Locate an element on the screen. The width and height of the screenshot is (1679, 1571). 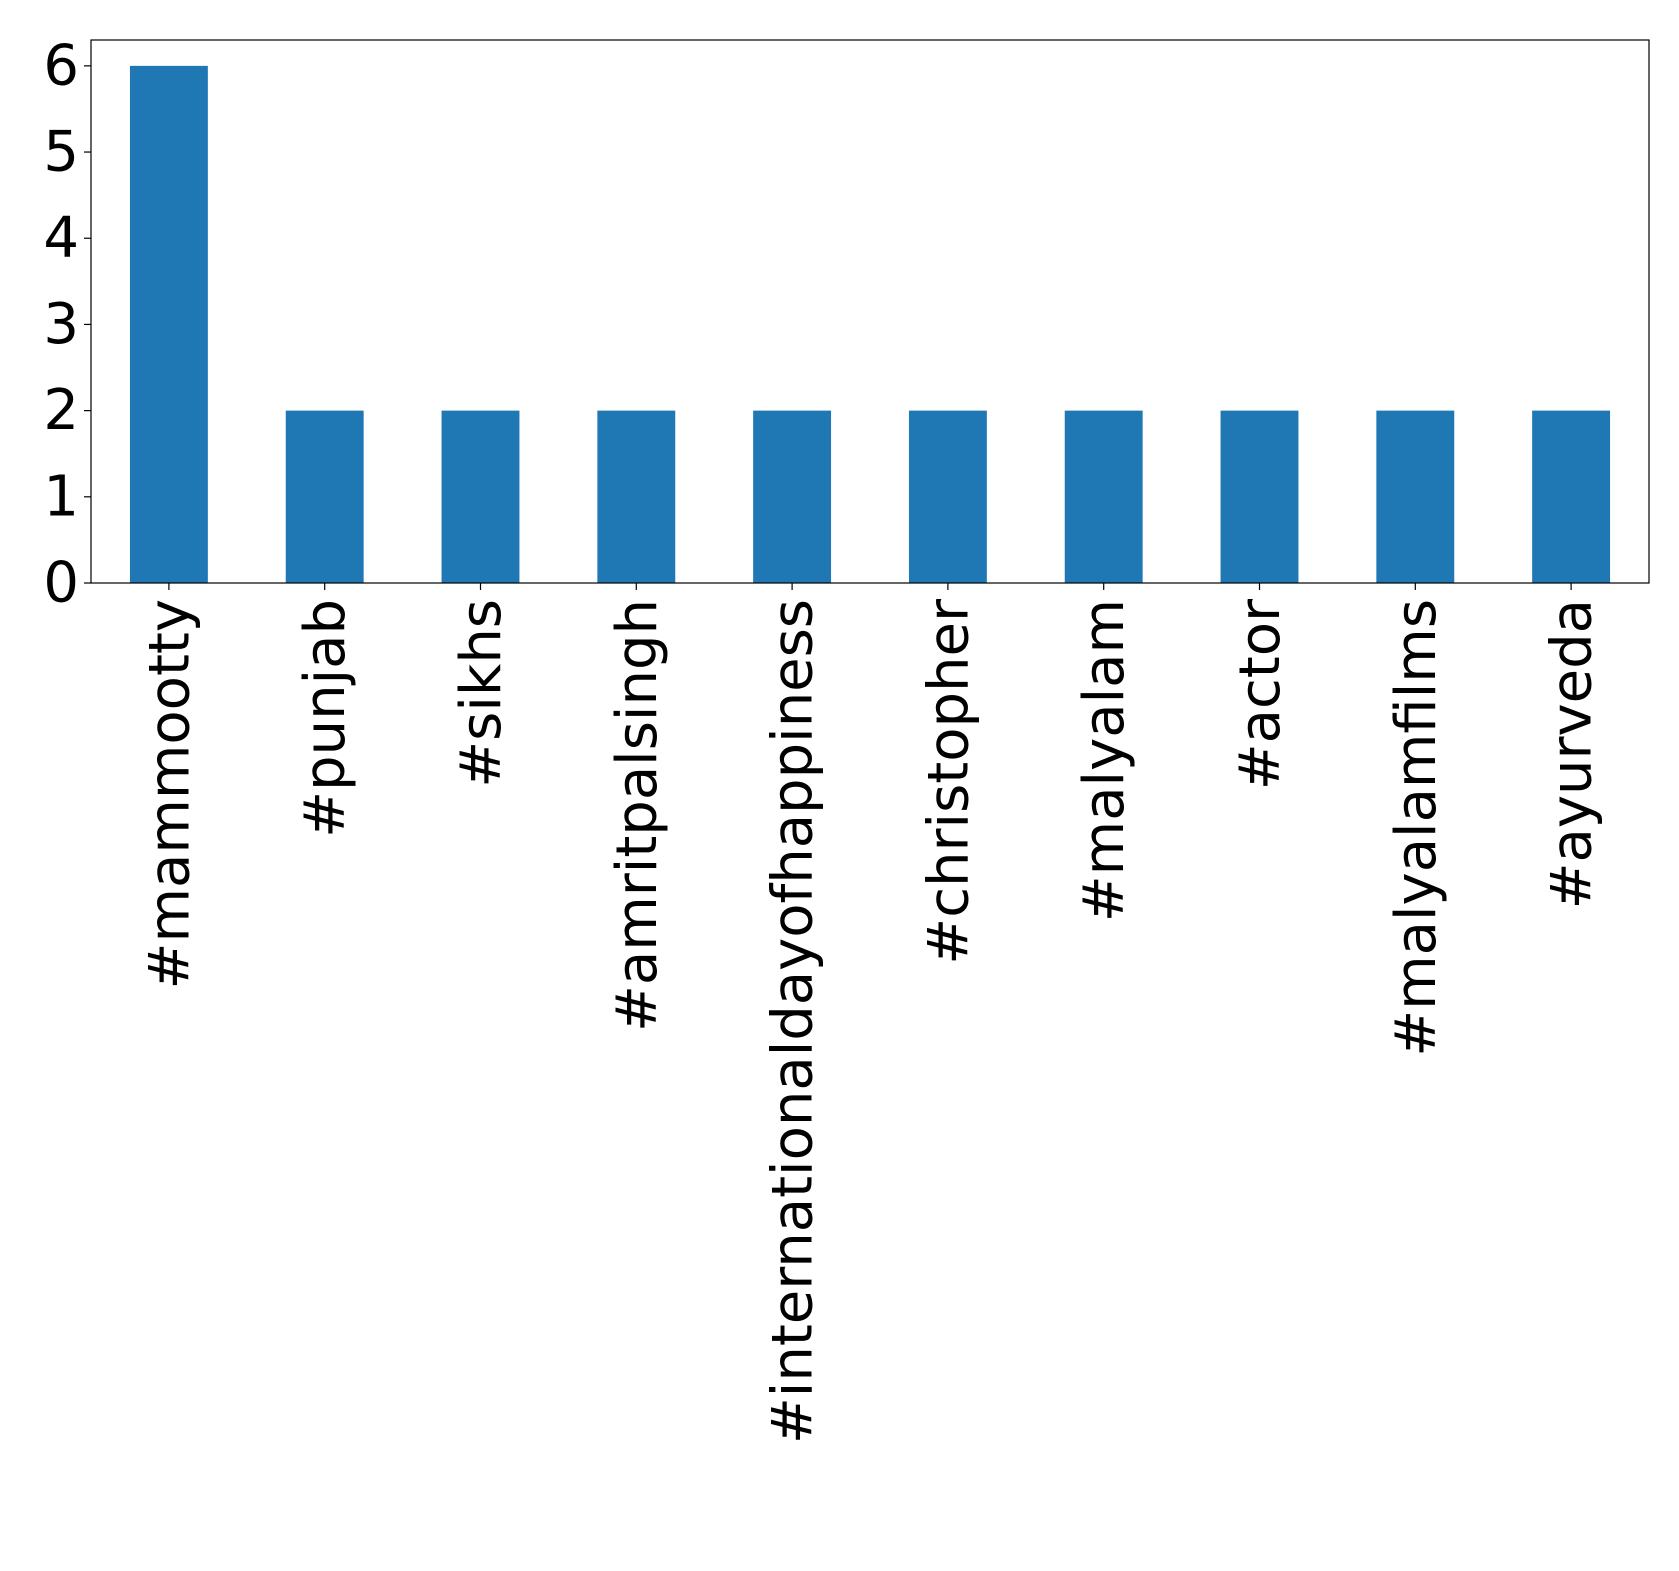
bar-ayurveda is located at coordinates (1571, 496).